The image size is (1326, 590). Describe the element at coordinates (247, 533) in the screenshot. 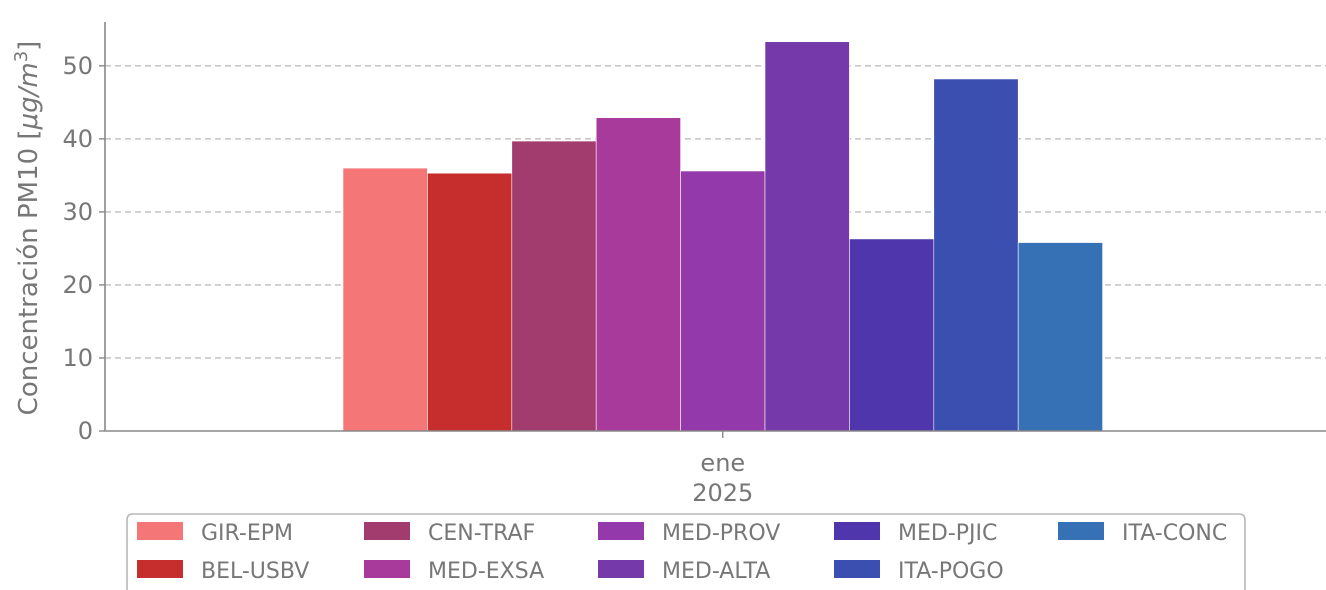

I see `legend-label: GIR-EPM` at that location.